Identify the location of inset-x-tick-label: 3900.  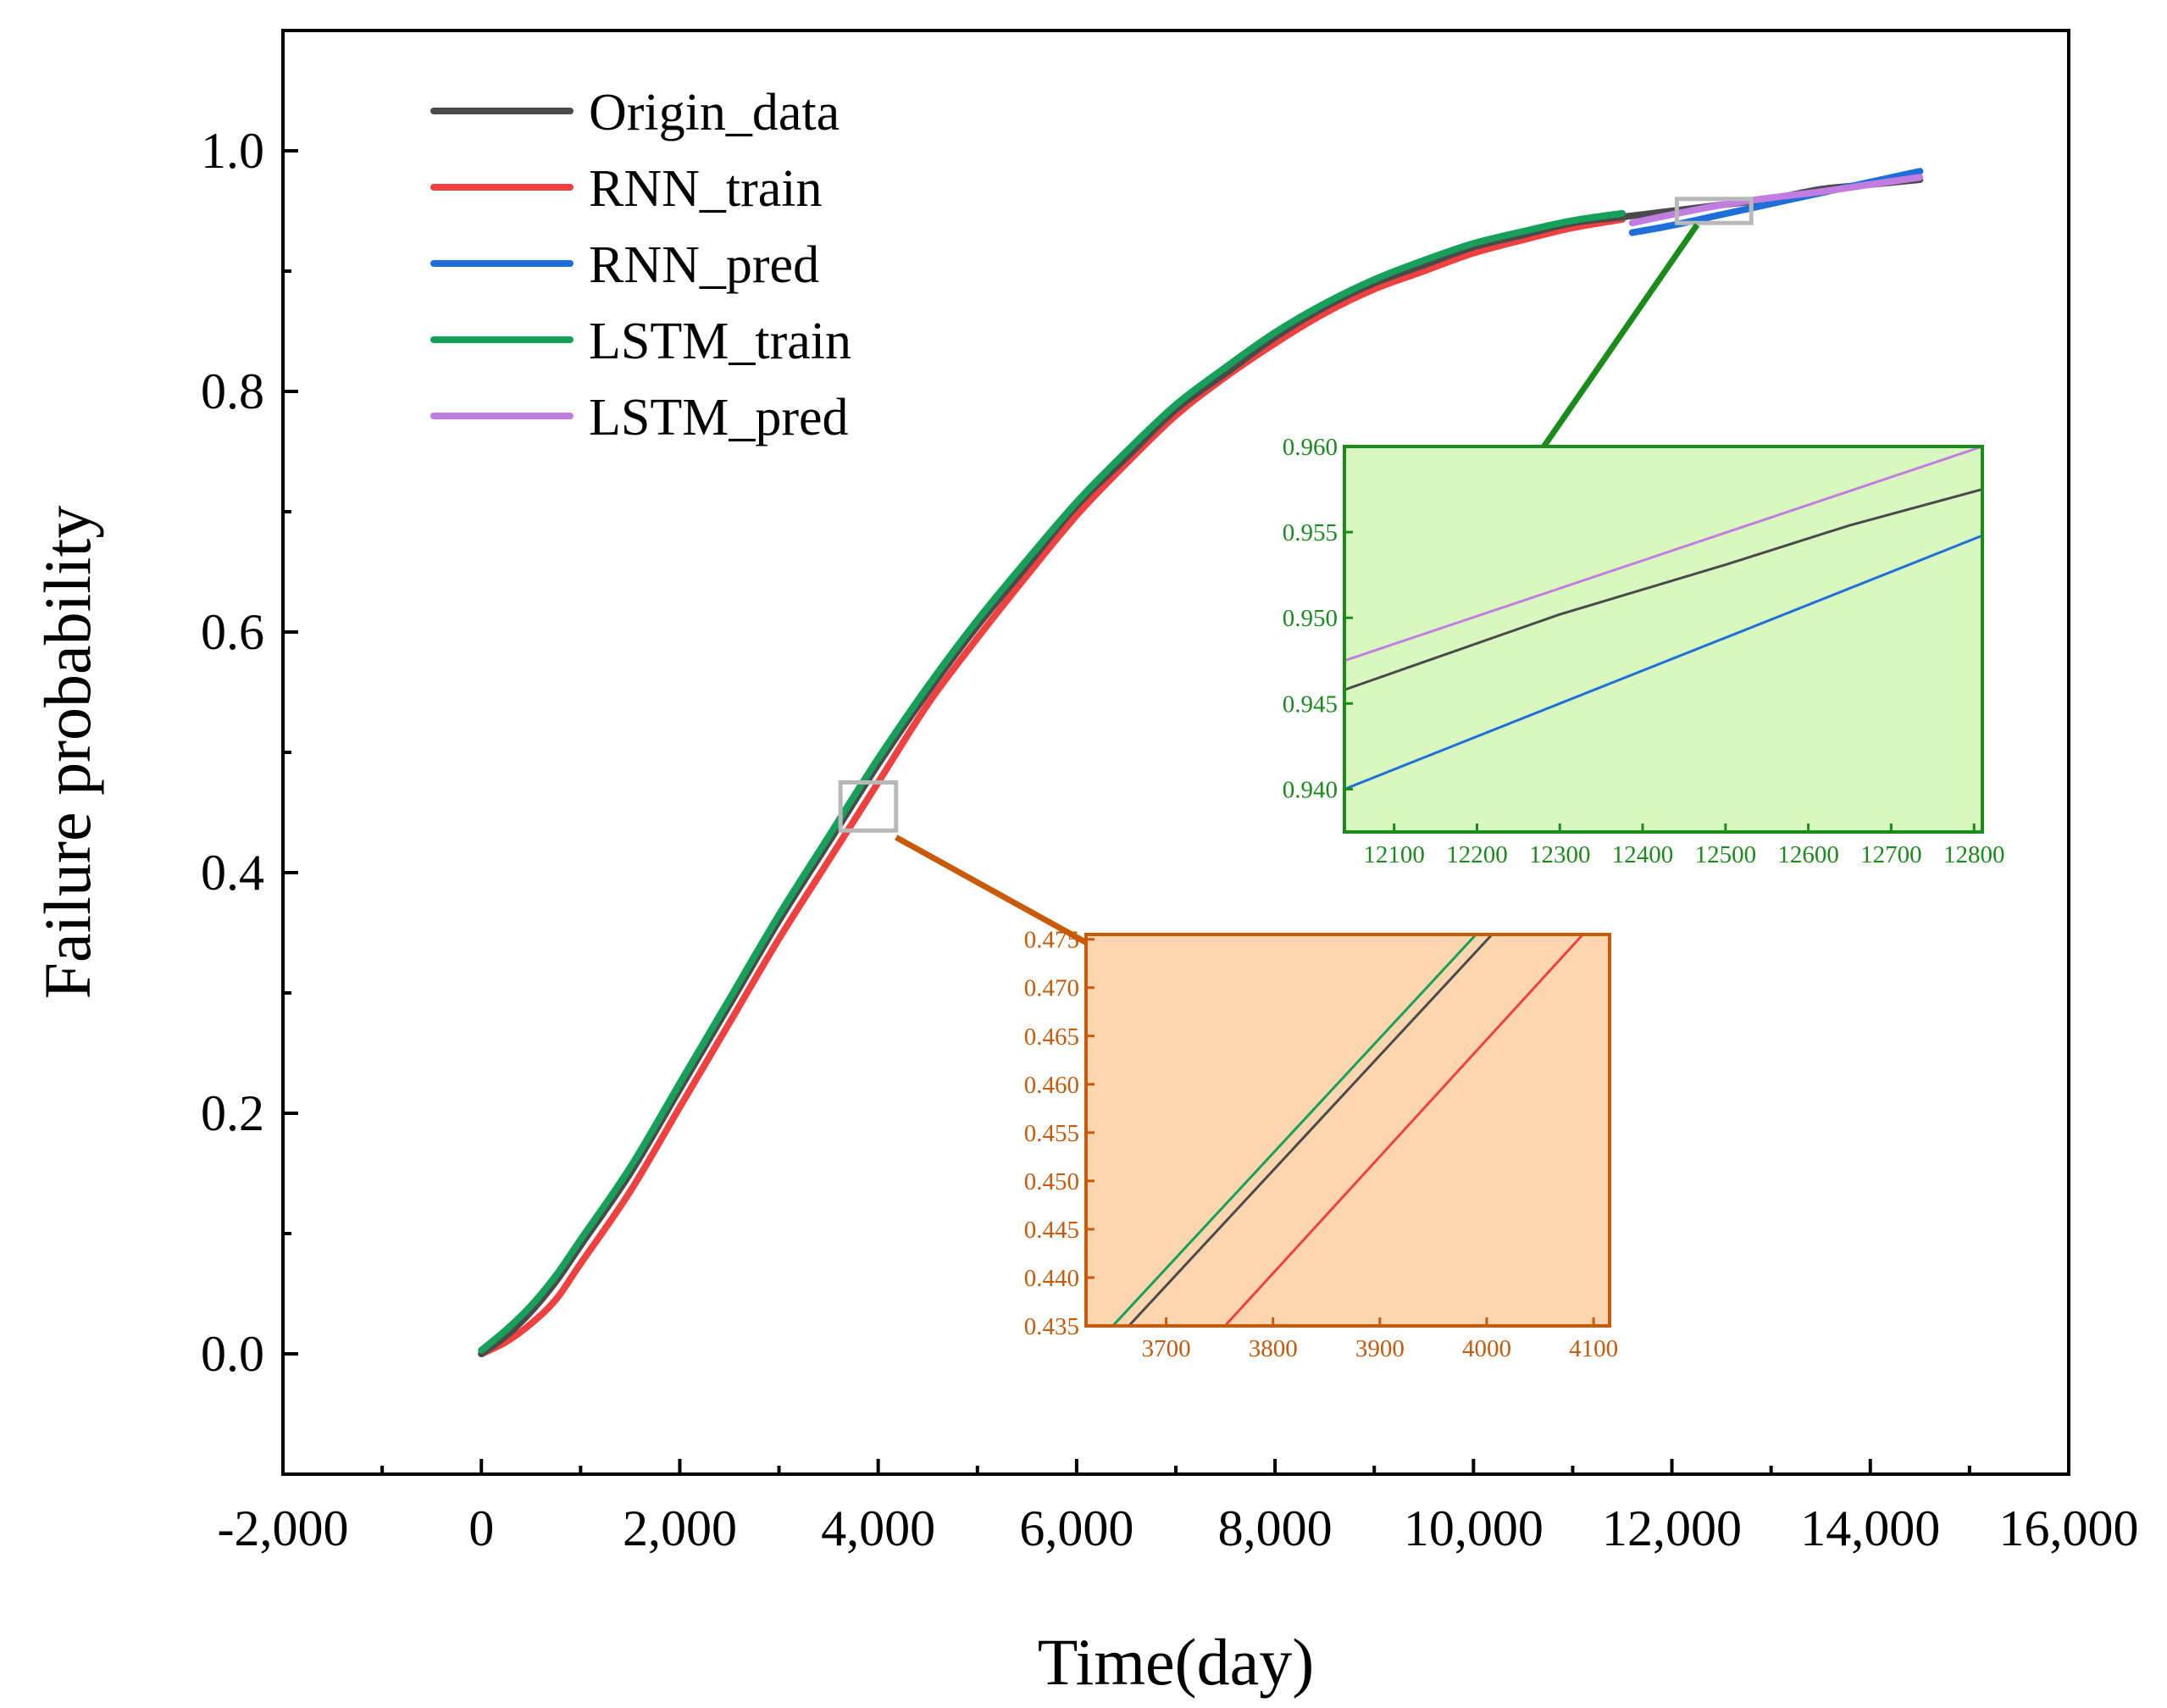
(1380, 1348).